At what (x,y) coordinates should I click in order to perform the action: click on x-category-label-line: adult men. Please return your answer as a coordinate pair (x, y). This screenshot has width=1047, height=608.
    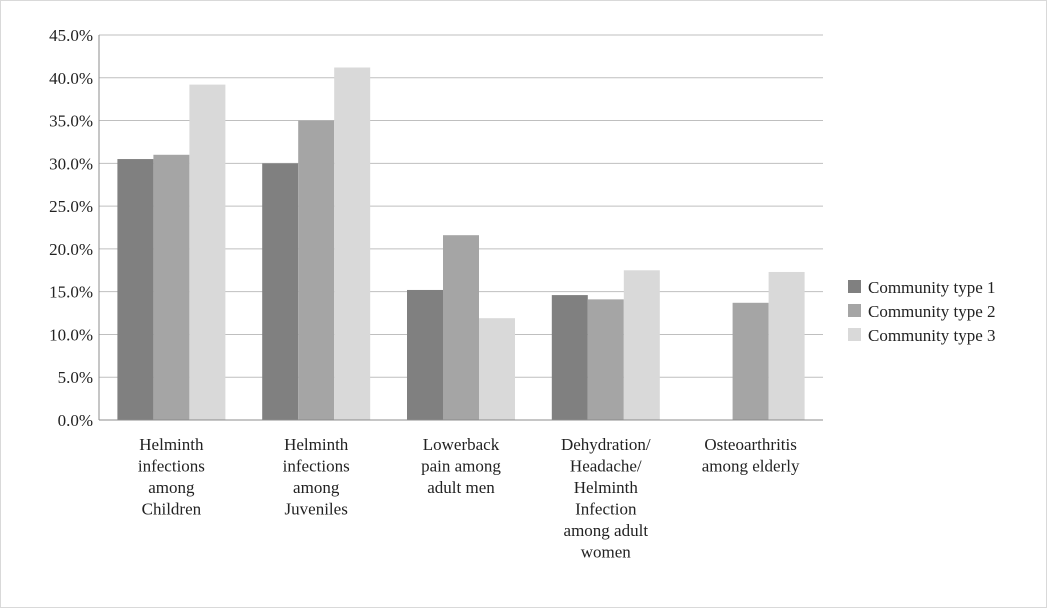
    Looking at the image, I should click on (461, 487).